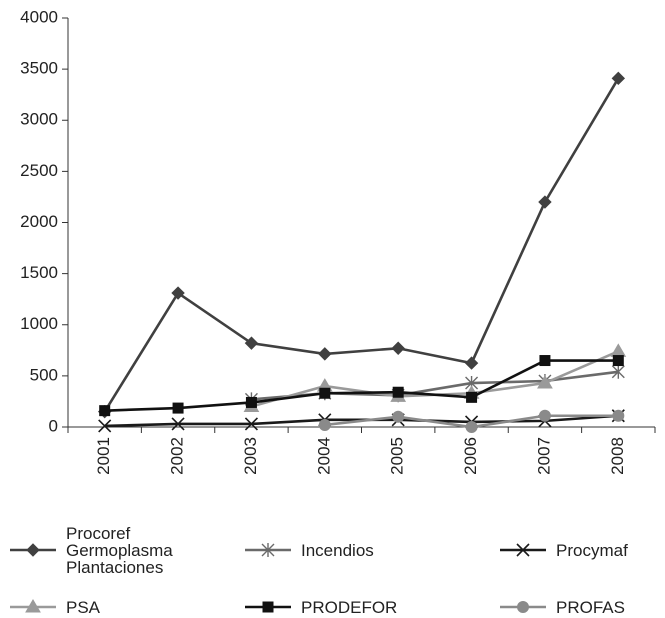 This screenshot has height=618, width=665. I want to click on legend-label-box: PSA, so click(83, 607).